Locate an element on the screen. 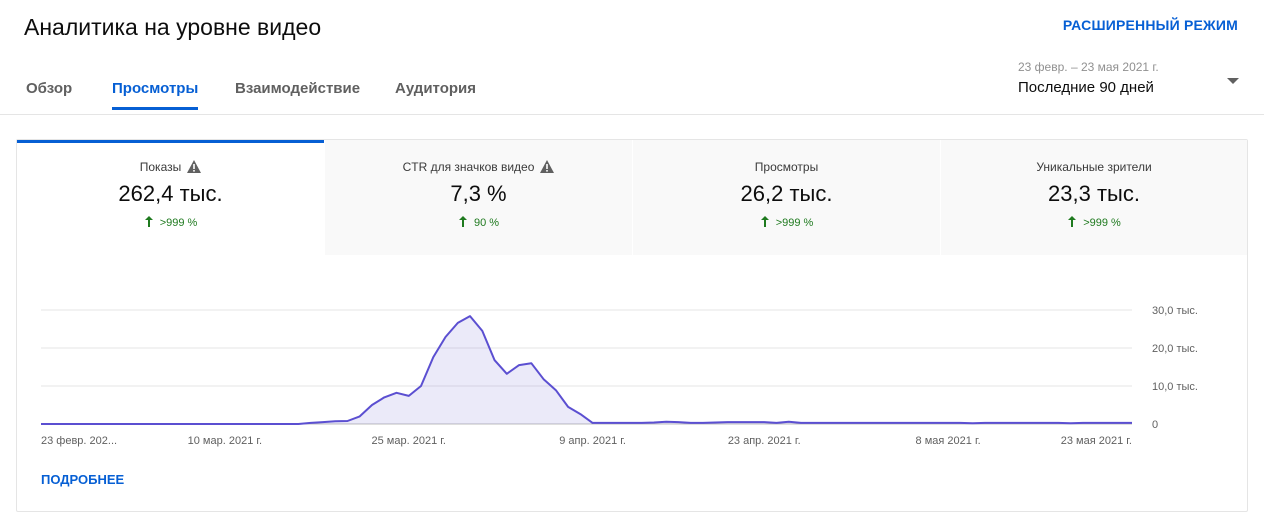 The height and width of the screenshot is (526, 1264). metric-card: Показы 262,4 тыс. >999 % is located at coordinates (170, 197).